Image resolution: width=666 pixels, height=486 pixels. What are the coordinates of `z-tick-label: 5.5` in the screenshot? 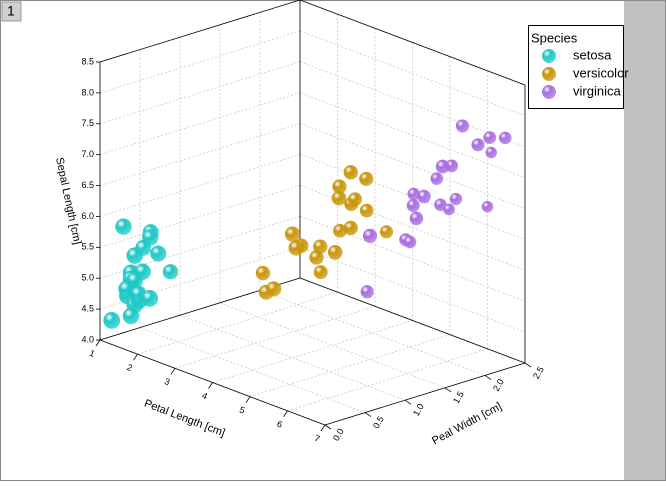 It's located at (87, 247).